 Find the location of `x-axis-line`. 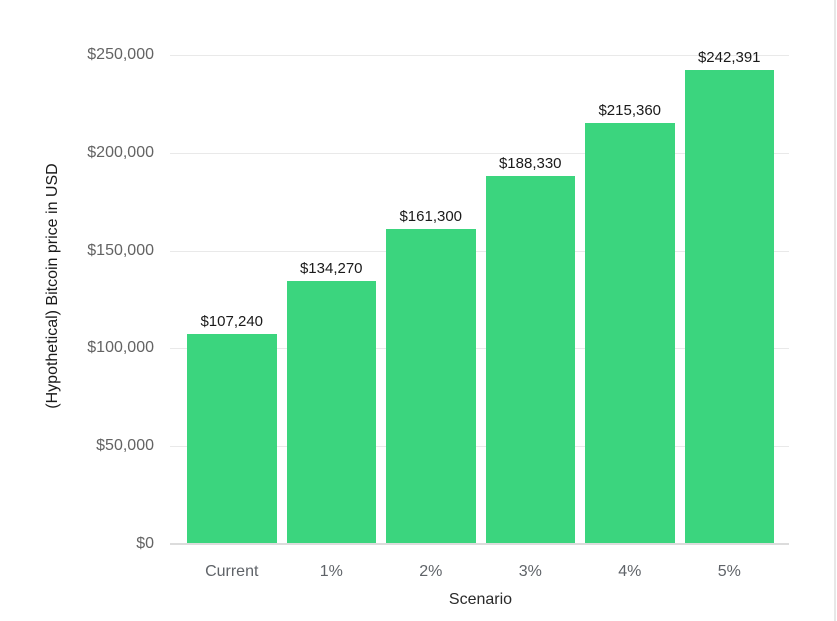

x-axis-line is located at coordinates (479, 544).